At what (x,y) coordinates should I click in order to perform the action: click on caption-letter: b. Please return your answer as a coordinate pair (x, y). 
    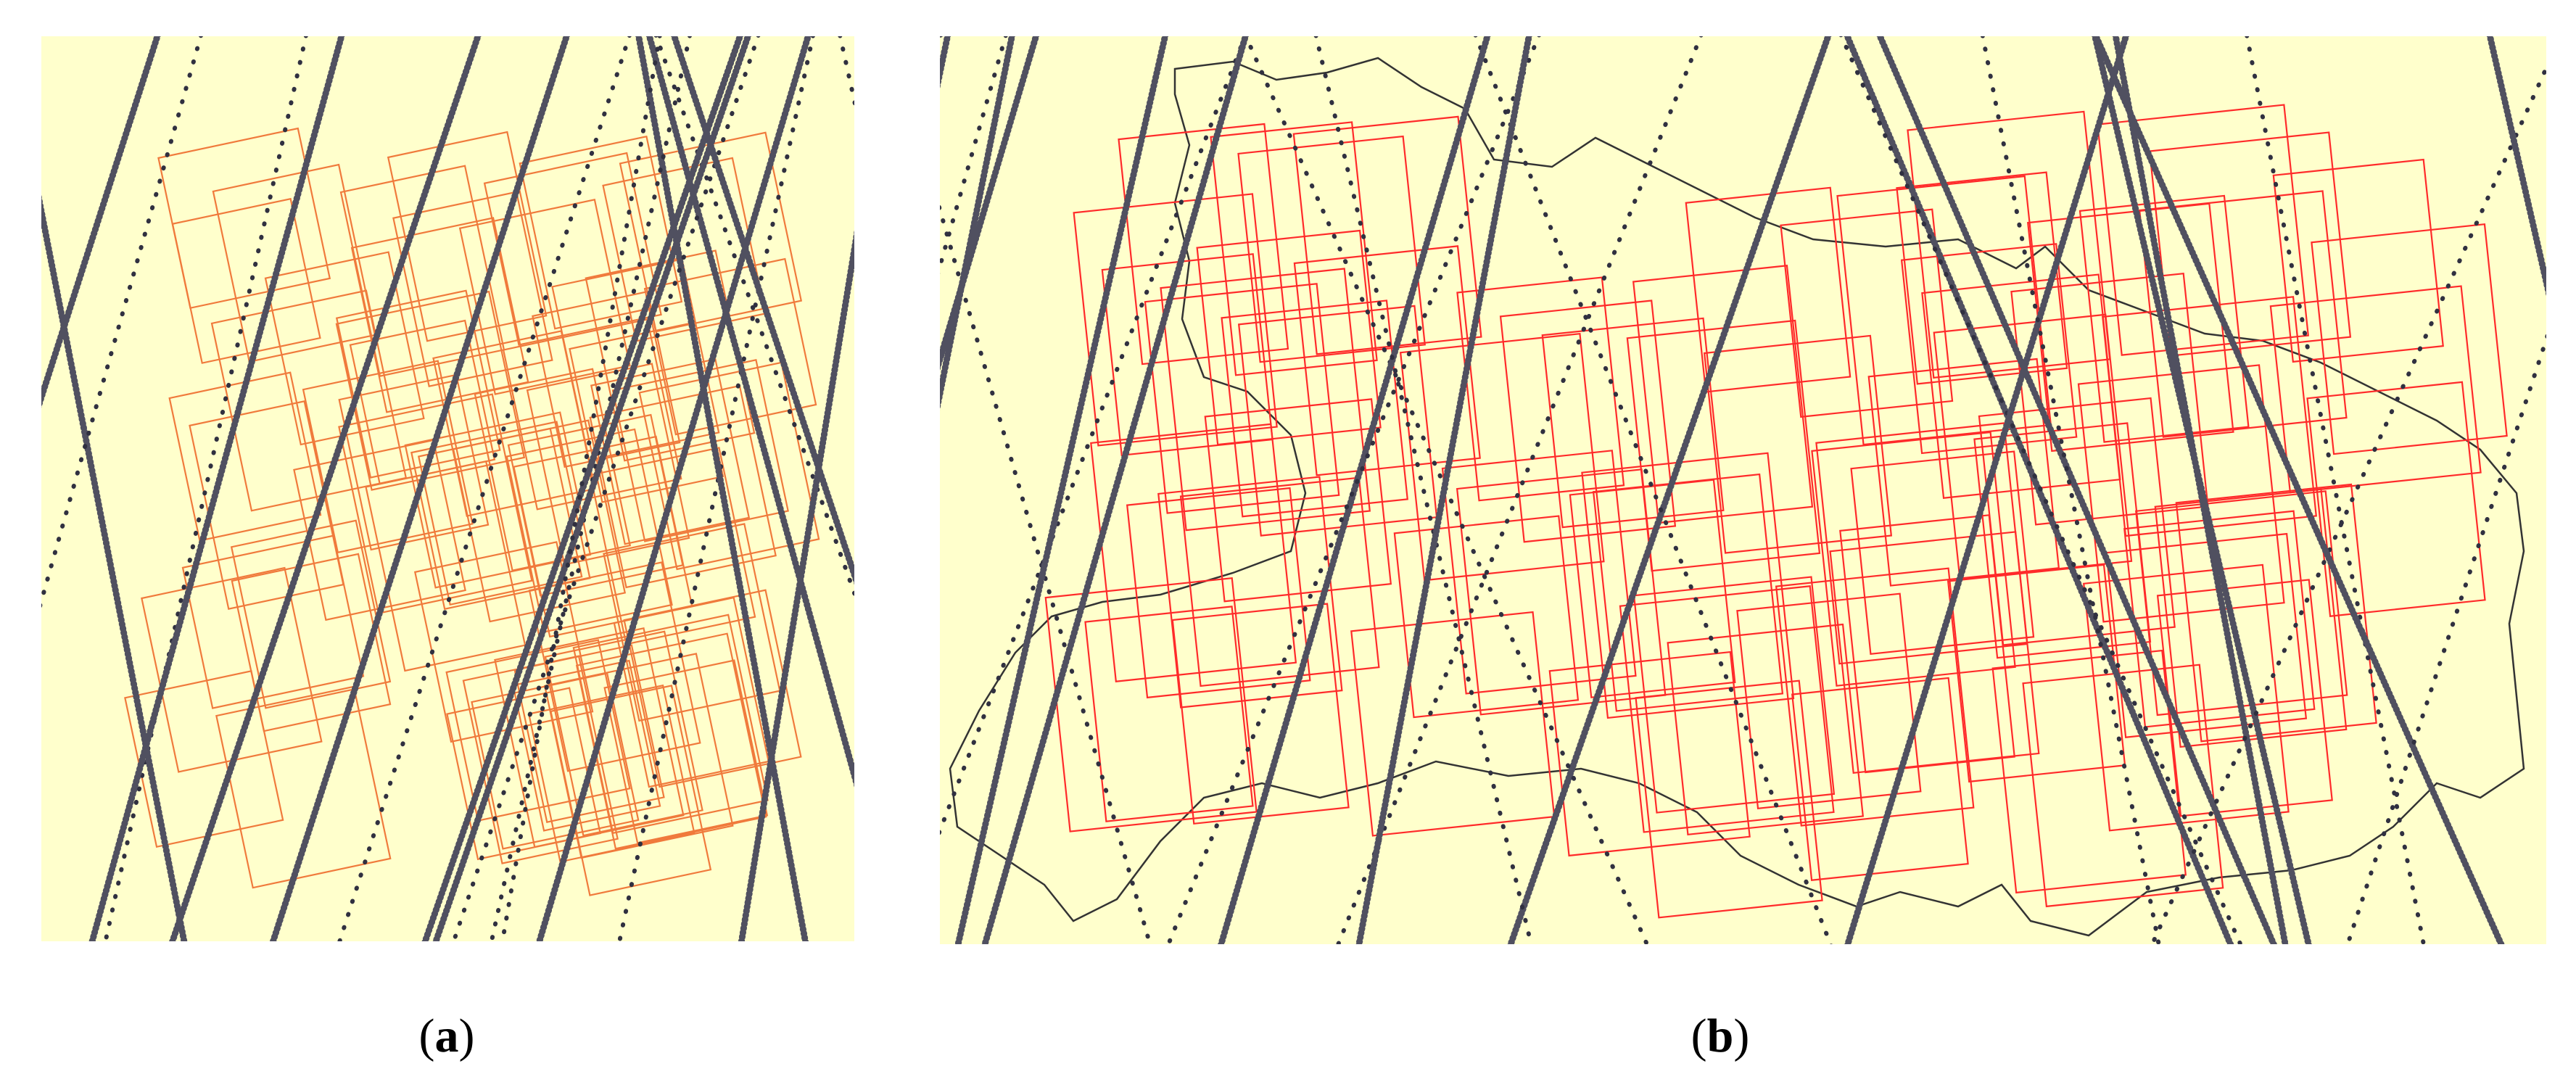
    Looking at the image, I should click on (1721, 1035).